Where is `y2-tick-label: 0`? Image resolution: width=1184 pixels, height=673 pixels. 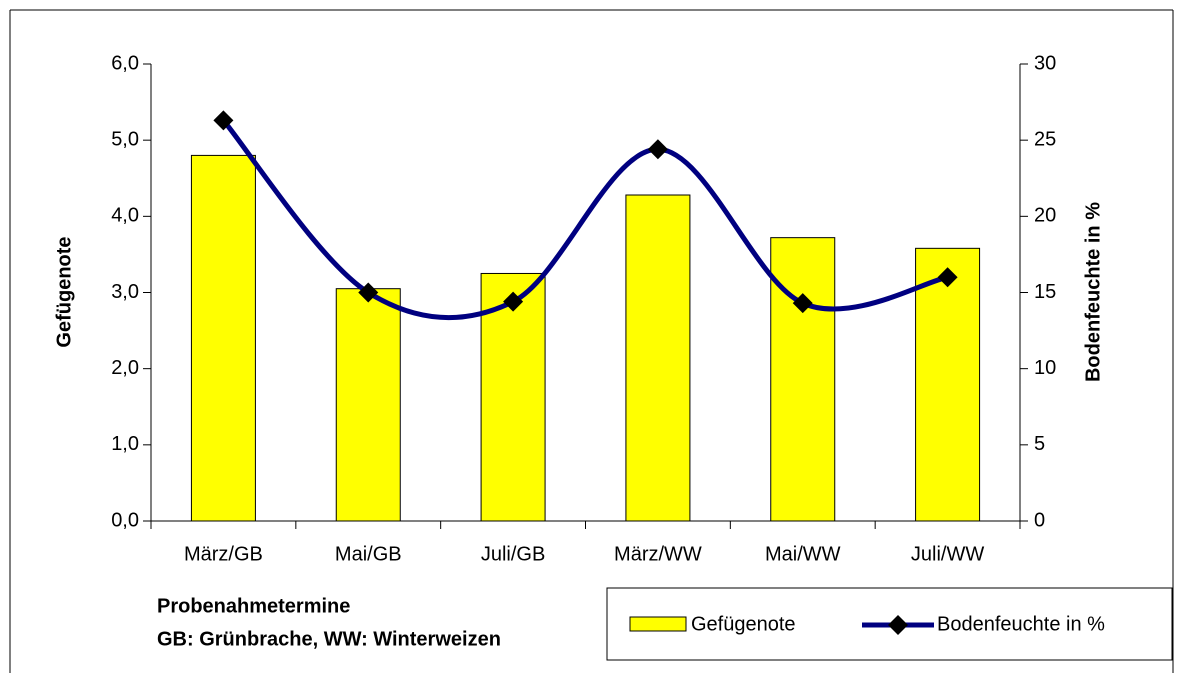
y2-tick-label: 0 is located at coordinates (1039, 520).